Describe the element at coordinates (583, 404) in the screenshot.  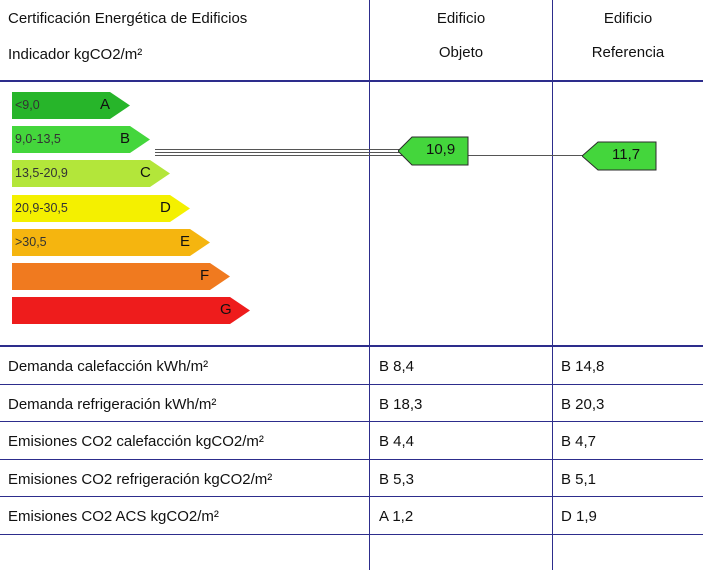
I see `row-value-referencia: B 20,3` at that location.